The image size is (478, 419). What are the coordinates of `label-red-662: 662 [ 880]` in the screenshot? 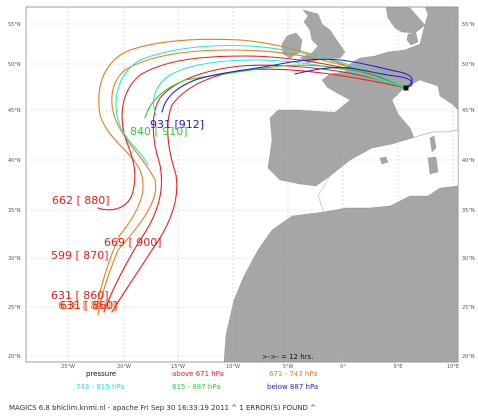 It's located at (81, 200).